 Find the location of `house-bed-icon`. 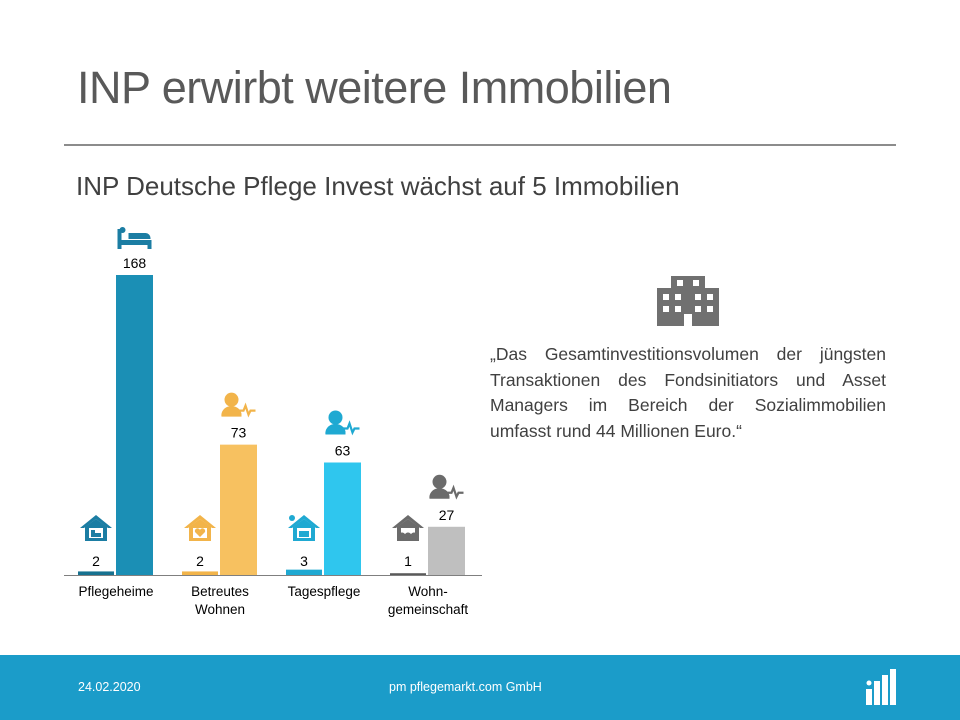

house-bed-icon is located at coordinates (96, 528).